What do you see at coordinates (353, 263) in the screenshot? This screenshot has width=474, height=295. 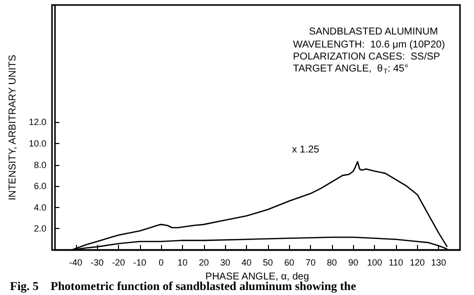 I see `x-tick-label: 90` at bounding box center [353, 263].